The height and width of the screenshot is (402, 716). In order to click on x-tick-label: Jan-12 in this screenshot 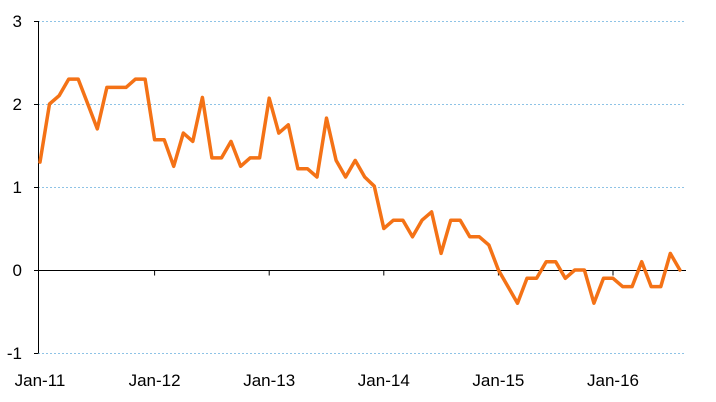, I will do `click(155, 380)`.